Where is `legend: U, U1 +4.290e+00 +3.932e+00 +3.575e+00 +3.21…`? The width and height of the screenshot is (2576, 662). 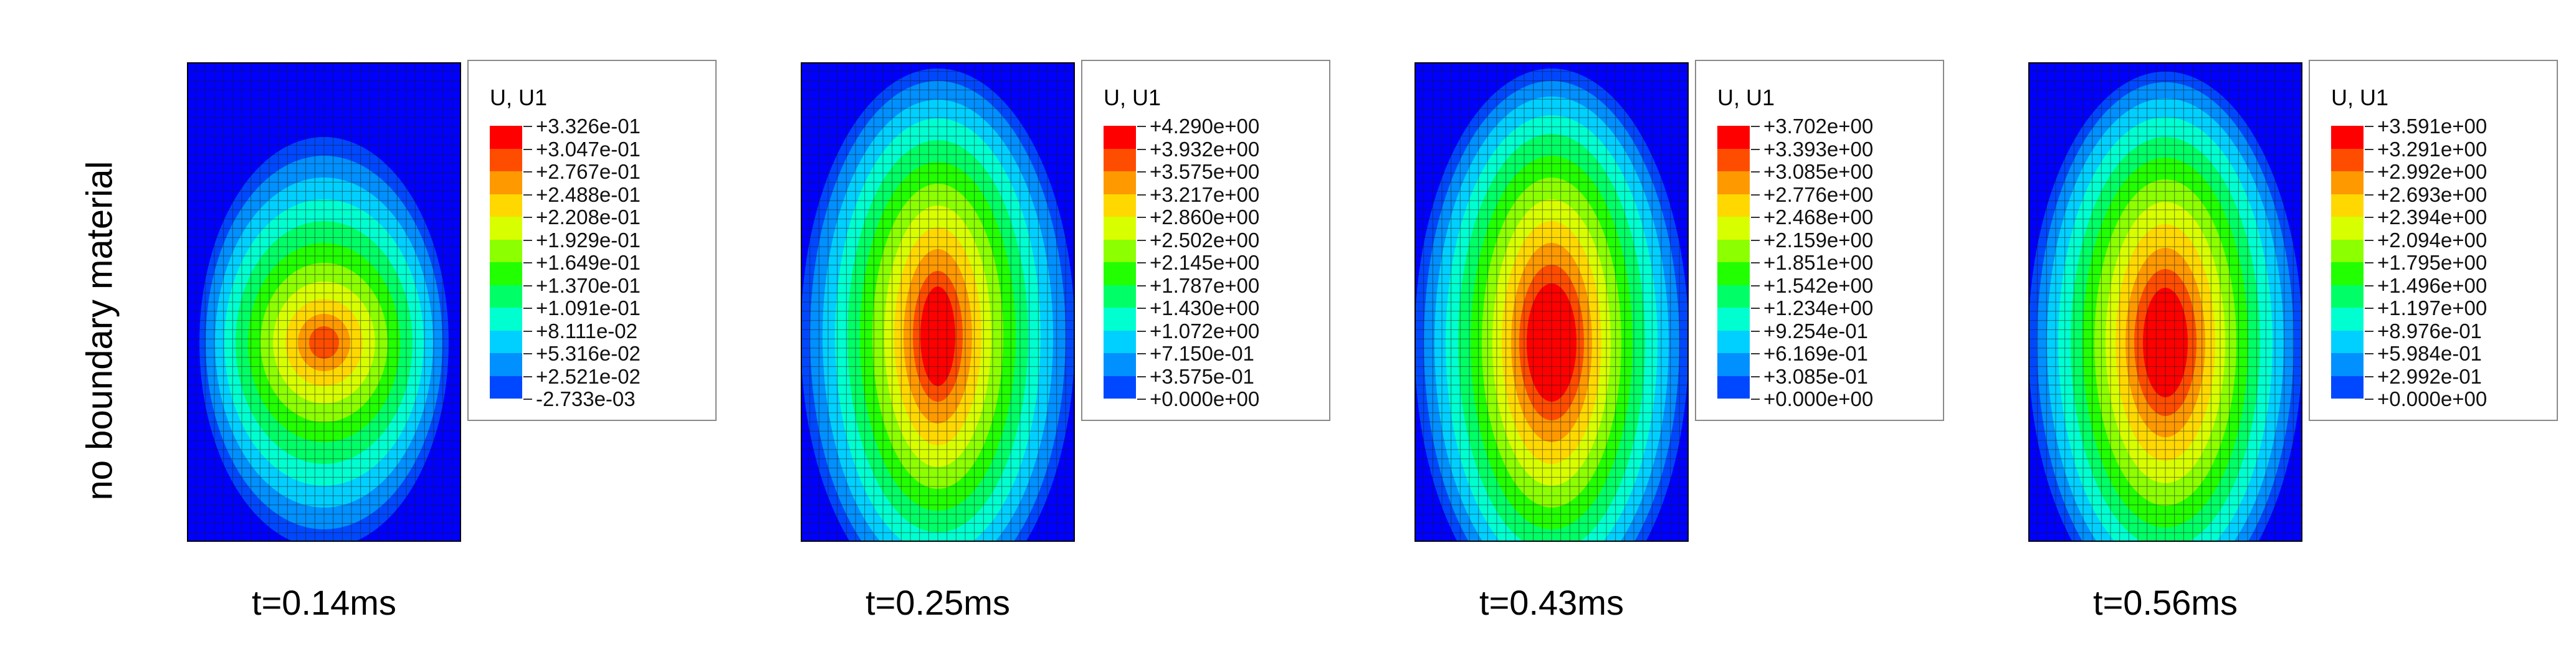
legend: U, U1 +4.290e+00 +3.932e+00 +3.575e+00 +3.21… is located at coordinates (1205, 240).